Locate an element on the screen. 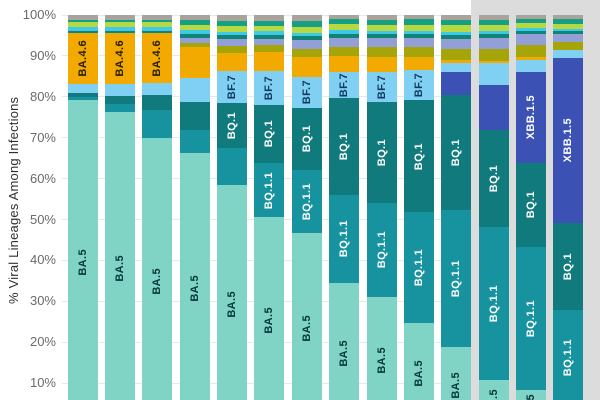 The width and height of the screenshot is (600, 400). y-tick-label: 90% is located at coordinates (42, 55).